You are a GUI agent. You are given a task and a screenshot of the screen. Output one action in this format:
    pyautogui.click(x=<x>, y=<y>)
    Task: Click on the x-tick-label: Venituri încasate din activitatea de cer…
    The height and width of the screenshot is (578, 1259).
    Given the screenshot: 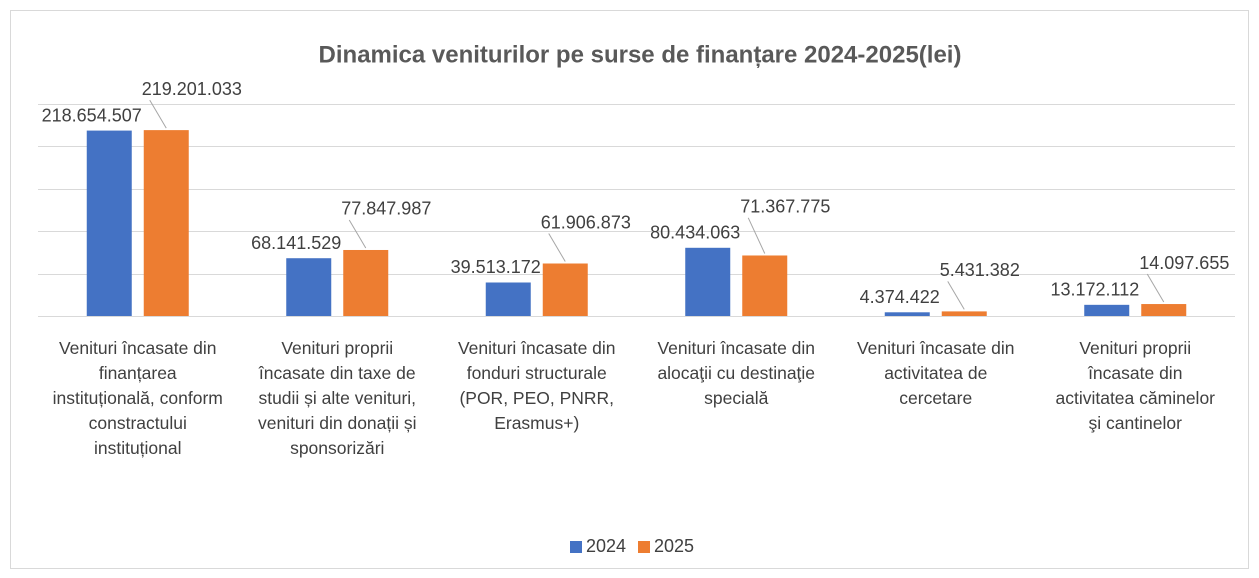 What is the action you would take?
    pyautogui.click(x=935, y=373)
    